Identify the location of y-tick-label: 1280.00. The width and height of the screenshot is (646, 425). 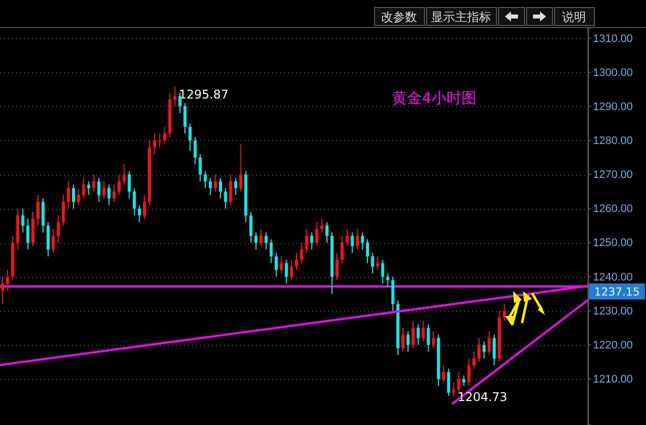
(613, 140).